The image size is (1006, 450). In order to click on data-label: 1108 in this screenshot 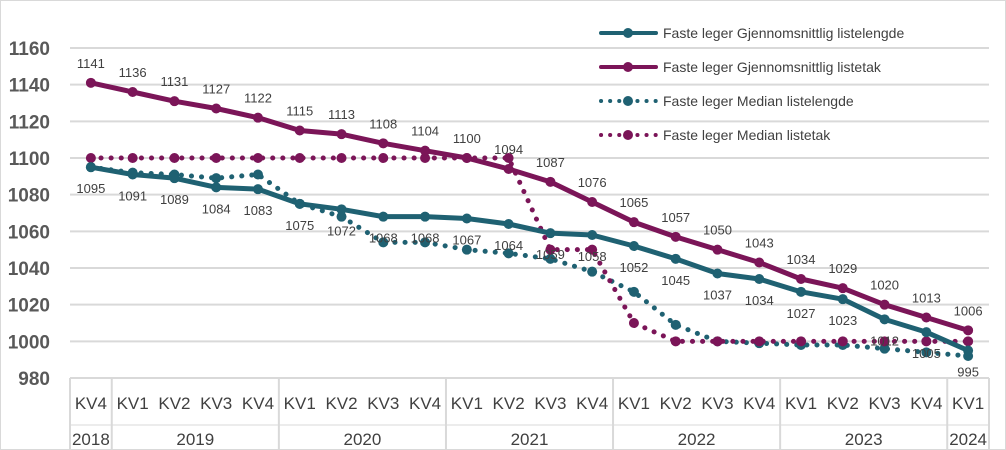, I will do `click(383, 123)`.